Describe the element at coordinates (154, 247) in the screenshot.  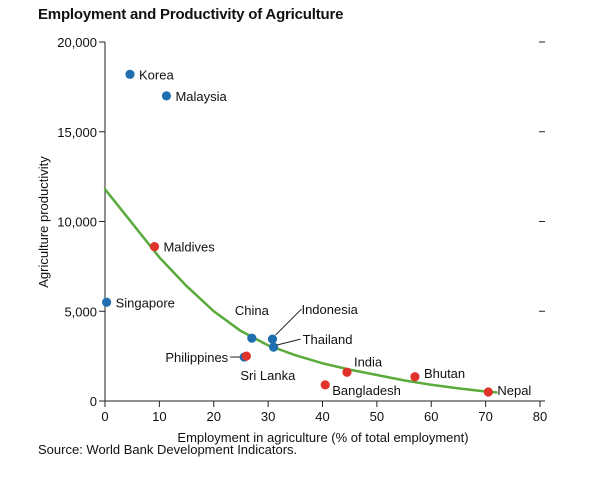
I see `point-maldives` at that location.